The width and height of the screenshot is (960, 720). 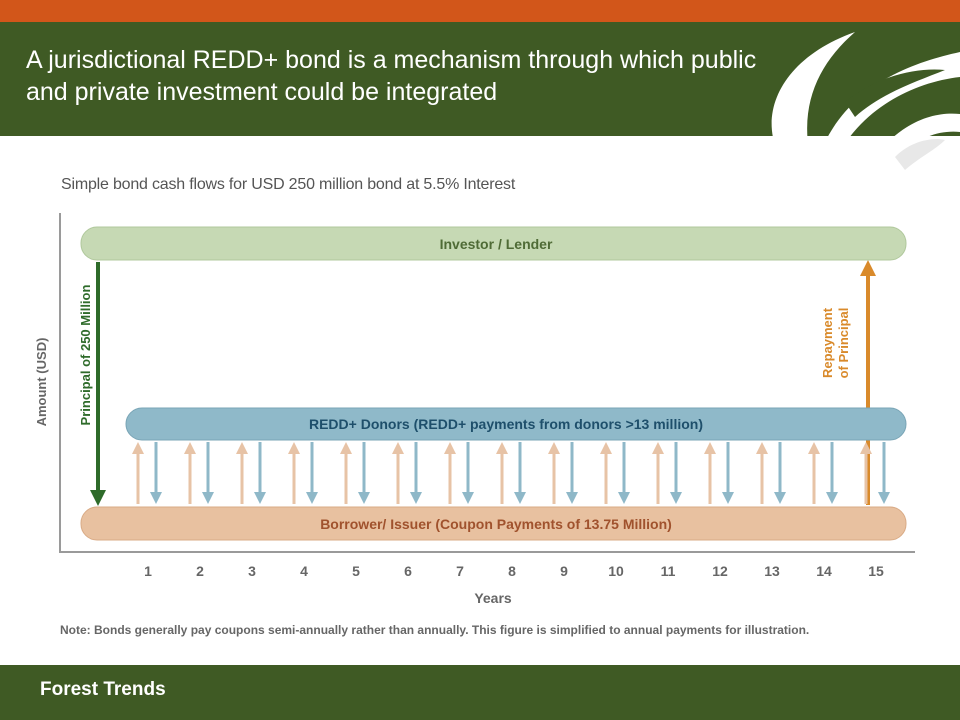 What do you see at coordinates (252, 571) in the screenshot?
I see `year-tick-label: 3` at bounding box center [252, 571].